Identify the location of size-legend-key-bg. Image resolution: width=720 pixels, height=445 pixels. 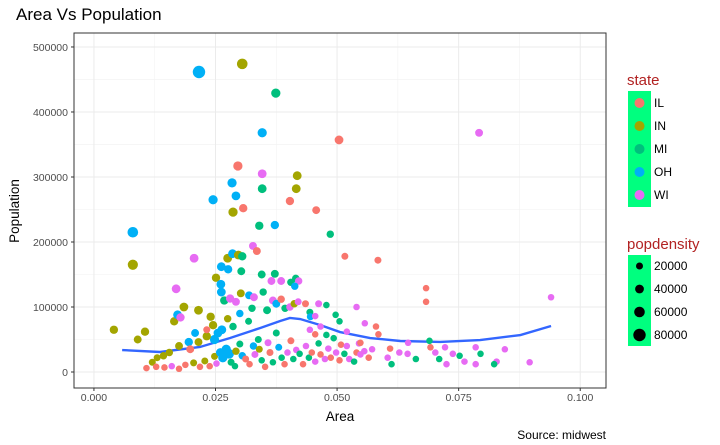
(639, 300).